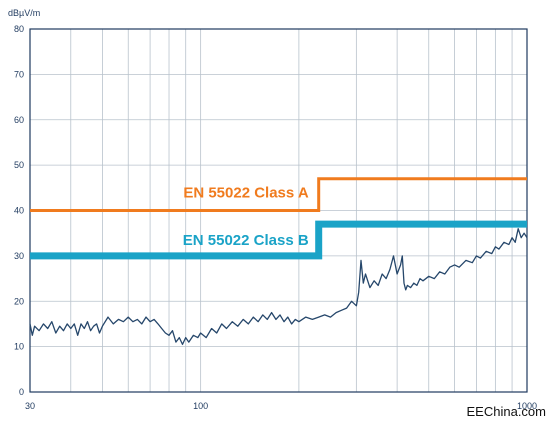  I want to click on y-tick-label-20: 20, so click(19, 301).